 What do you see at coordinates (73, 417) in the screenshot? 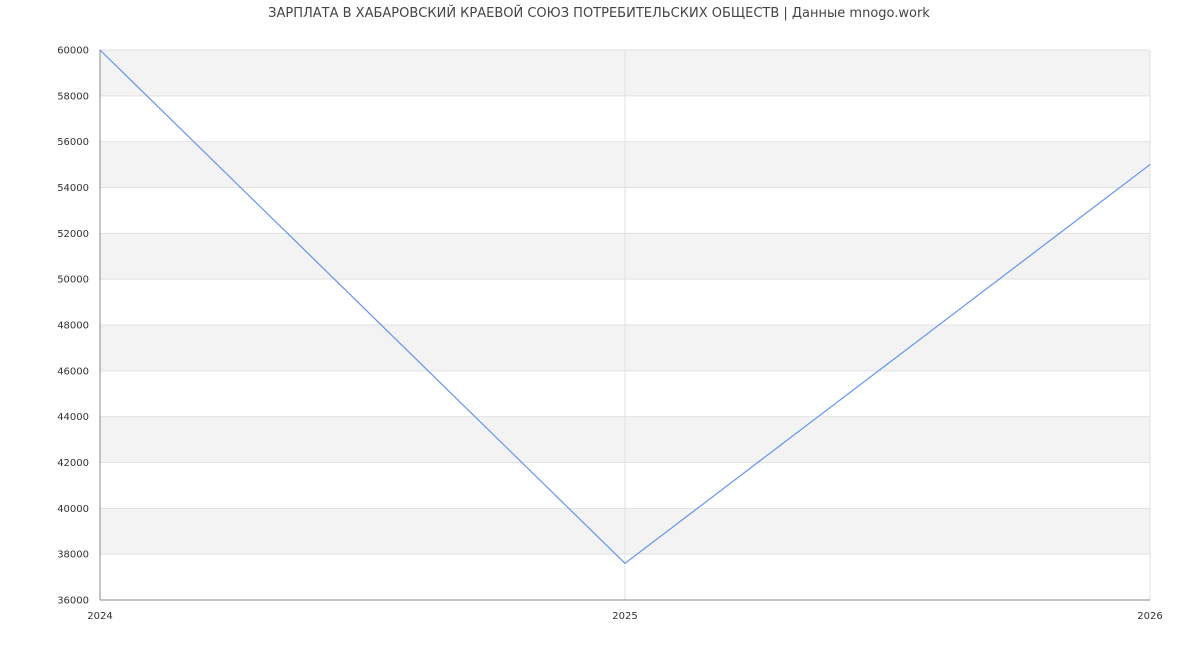
I see `y-tick-label: 44000` at bounding box center [73, 417].